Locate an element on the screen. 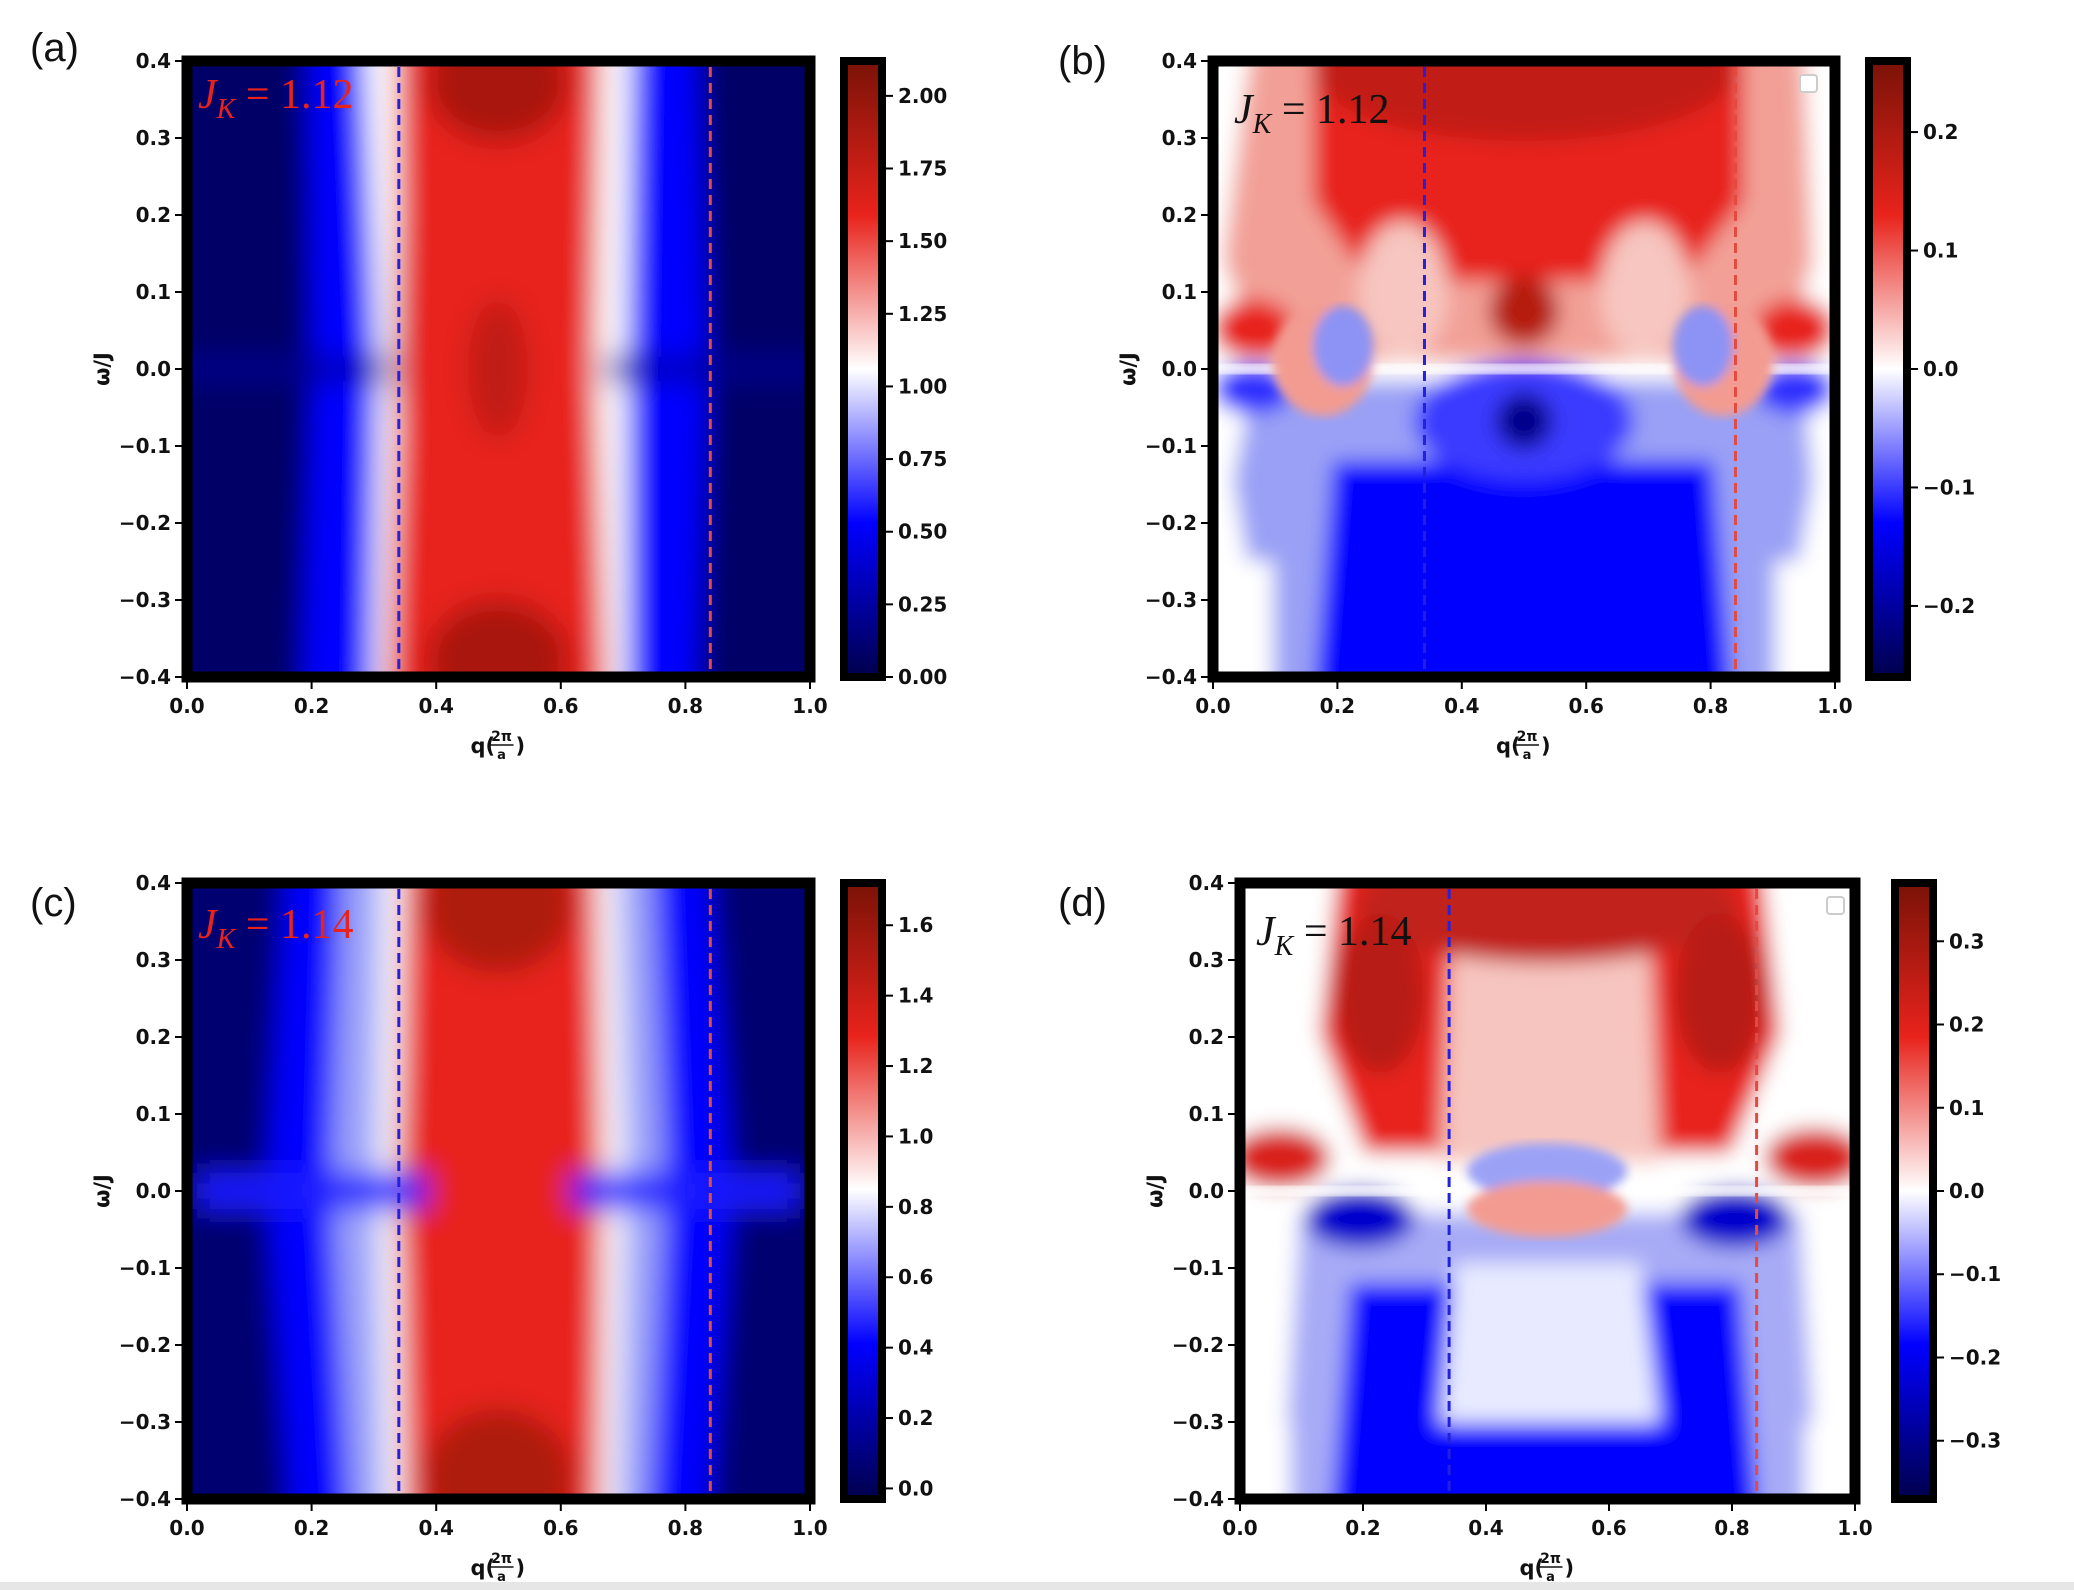  panel-c-annotation: JK = 1.14 is located at coordinates (276, 928).